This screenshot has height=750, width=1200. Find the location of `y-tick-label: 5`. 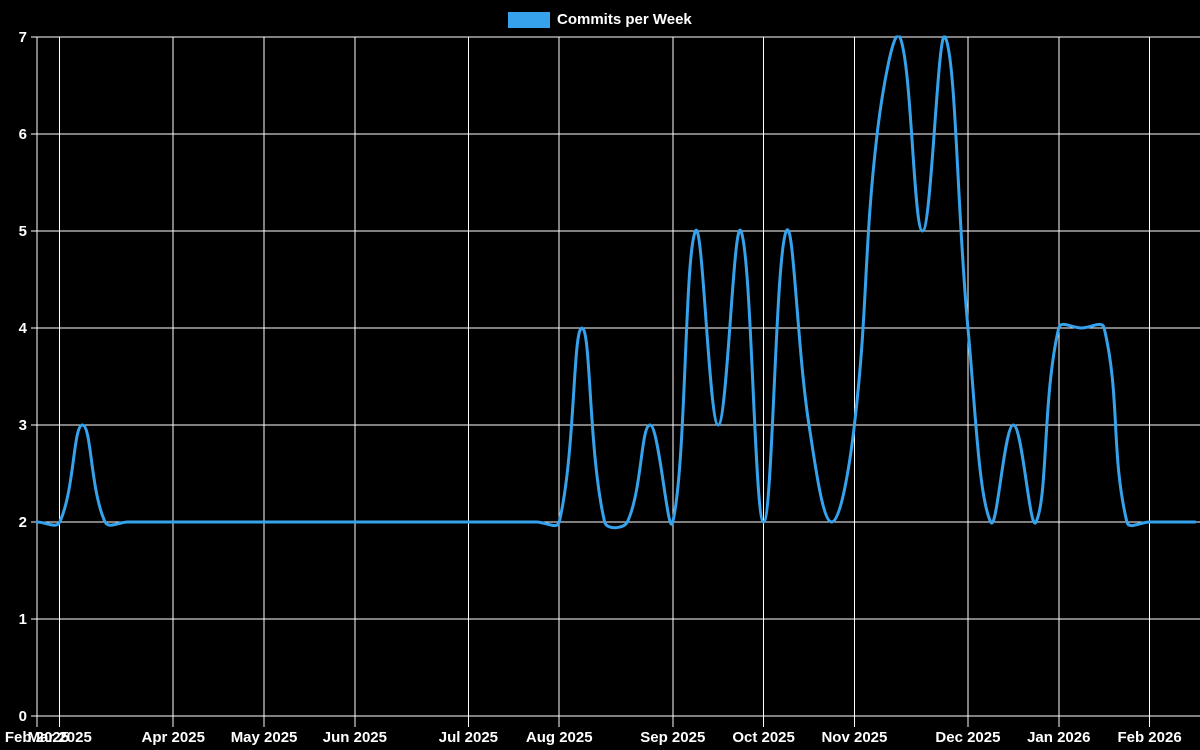

y-tick-label: 5 is located at coordinates (23, 231).